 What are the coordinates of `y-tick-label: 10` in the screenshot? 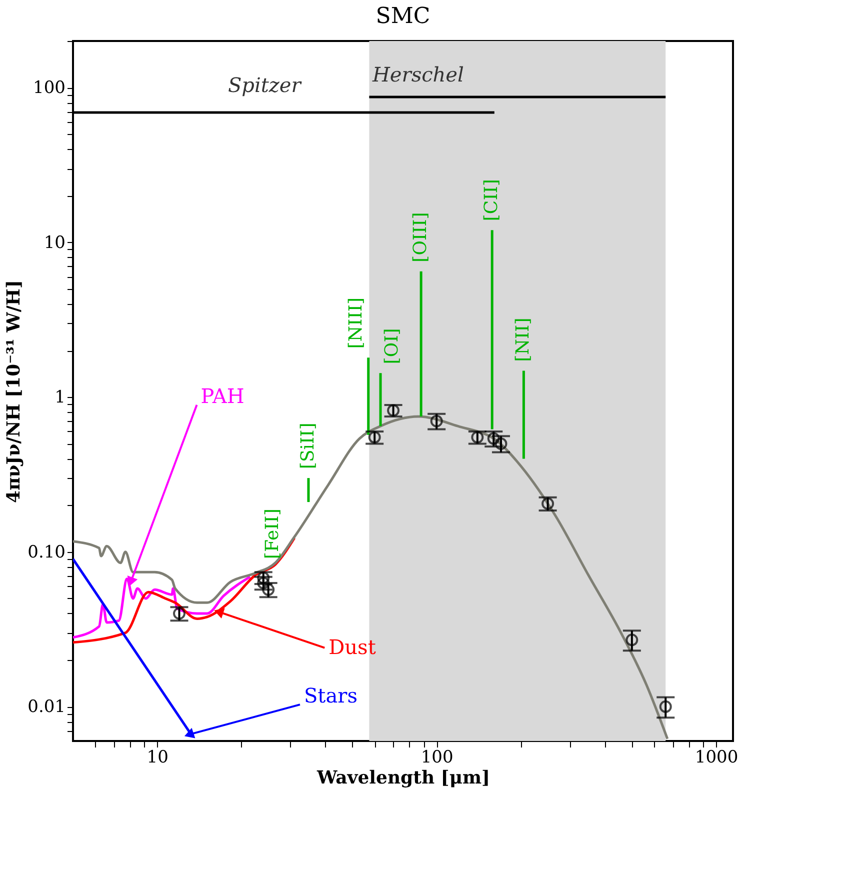 It's located at (55, 242).